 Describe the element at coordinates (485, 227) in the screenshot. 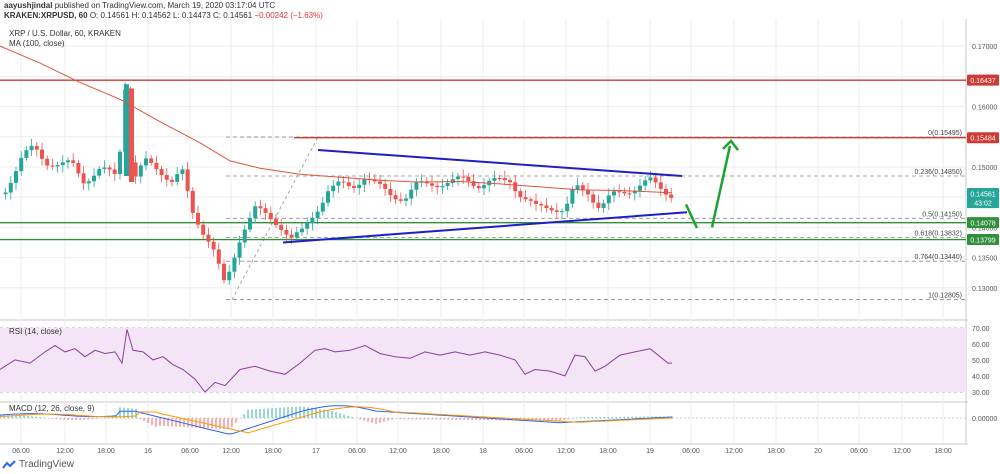

I see `lower-trendline` at that location.